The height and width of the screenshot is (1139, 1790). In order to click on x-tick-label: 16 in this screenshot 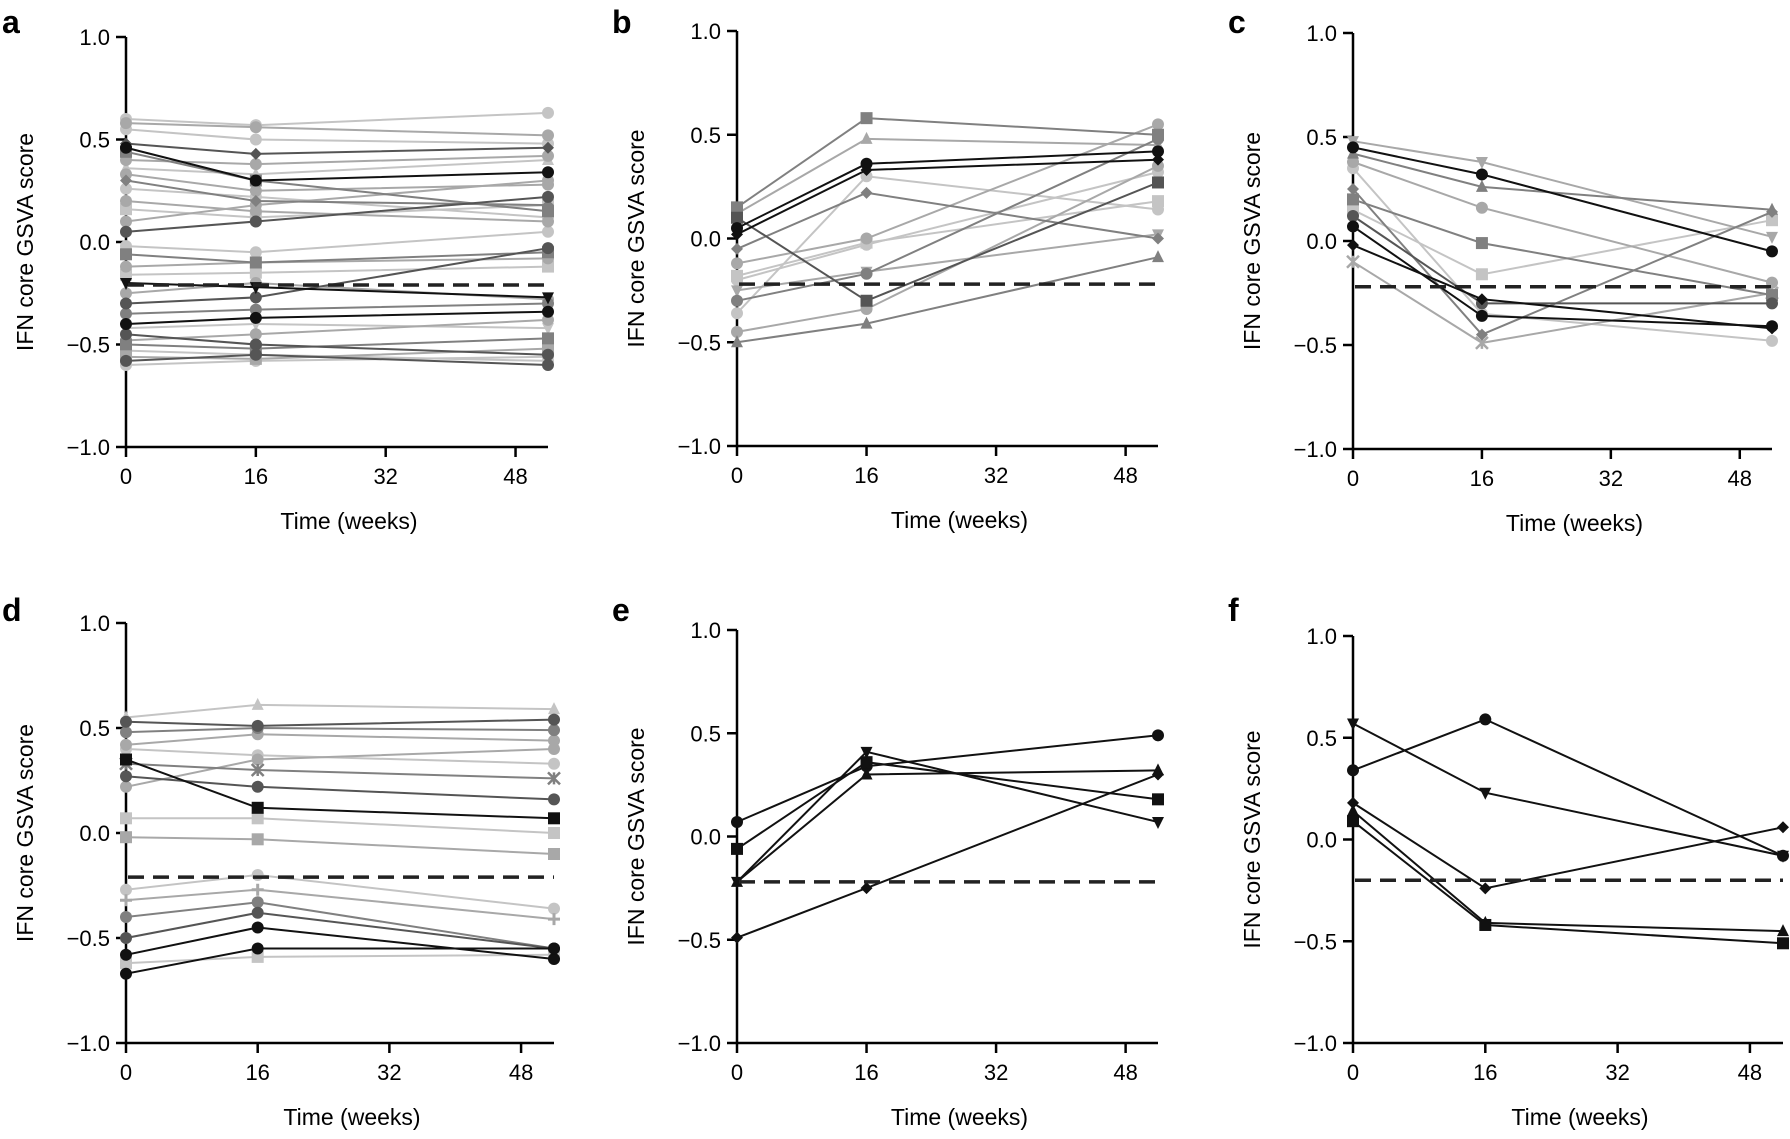, I will do `click(1485, 1072)`.